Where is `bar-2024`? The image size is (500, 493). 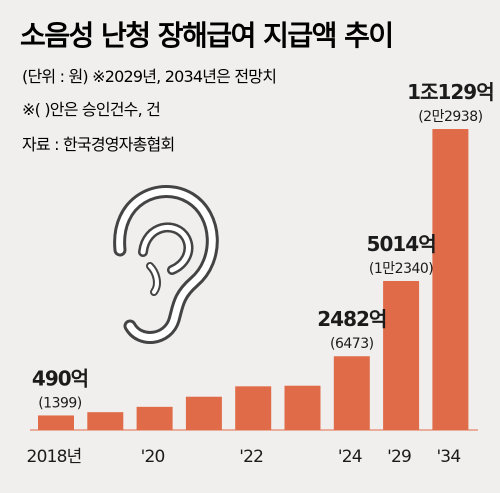
bar-2024 is located at coordinates (351, 393).